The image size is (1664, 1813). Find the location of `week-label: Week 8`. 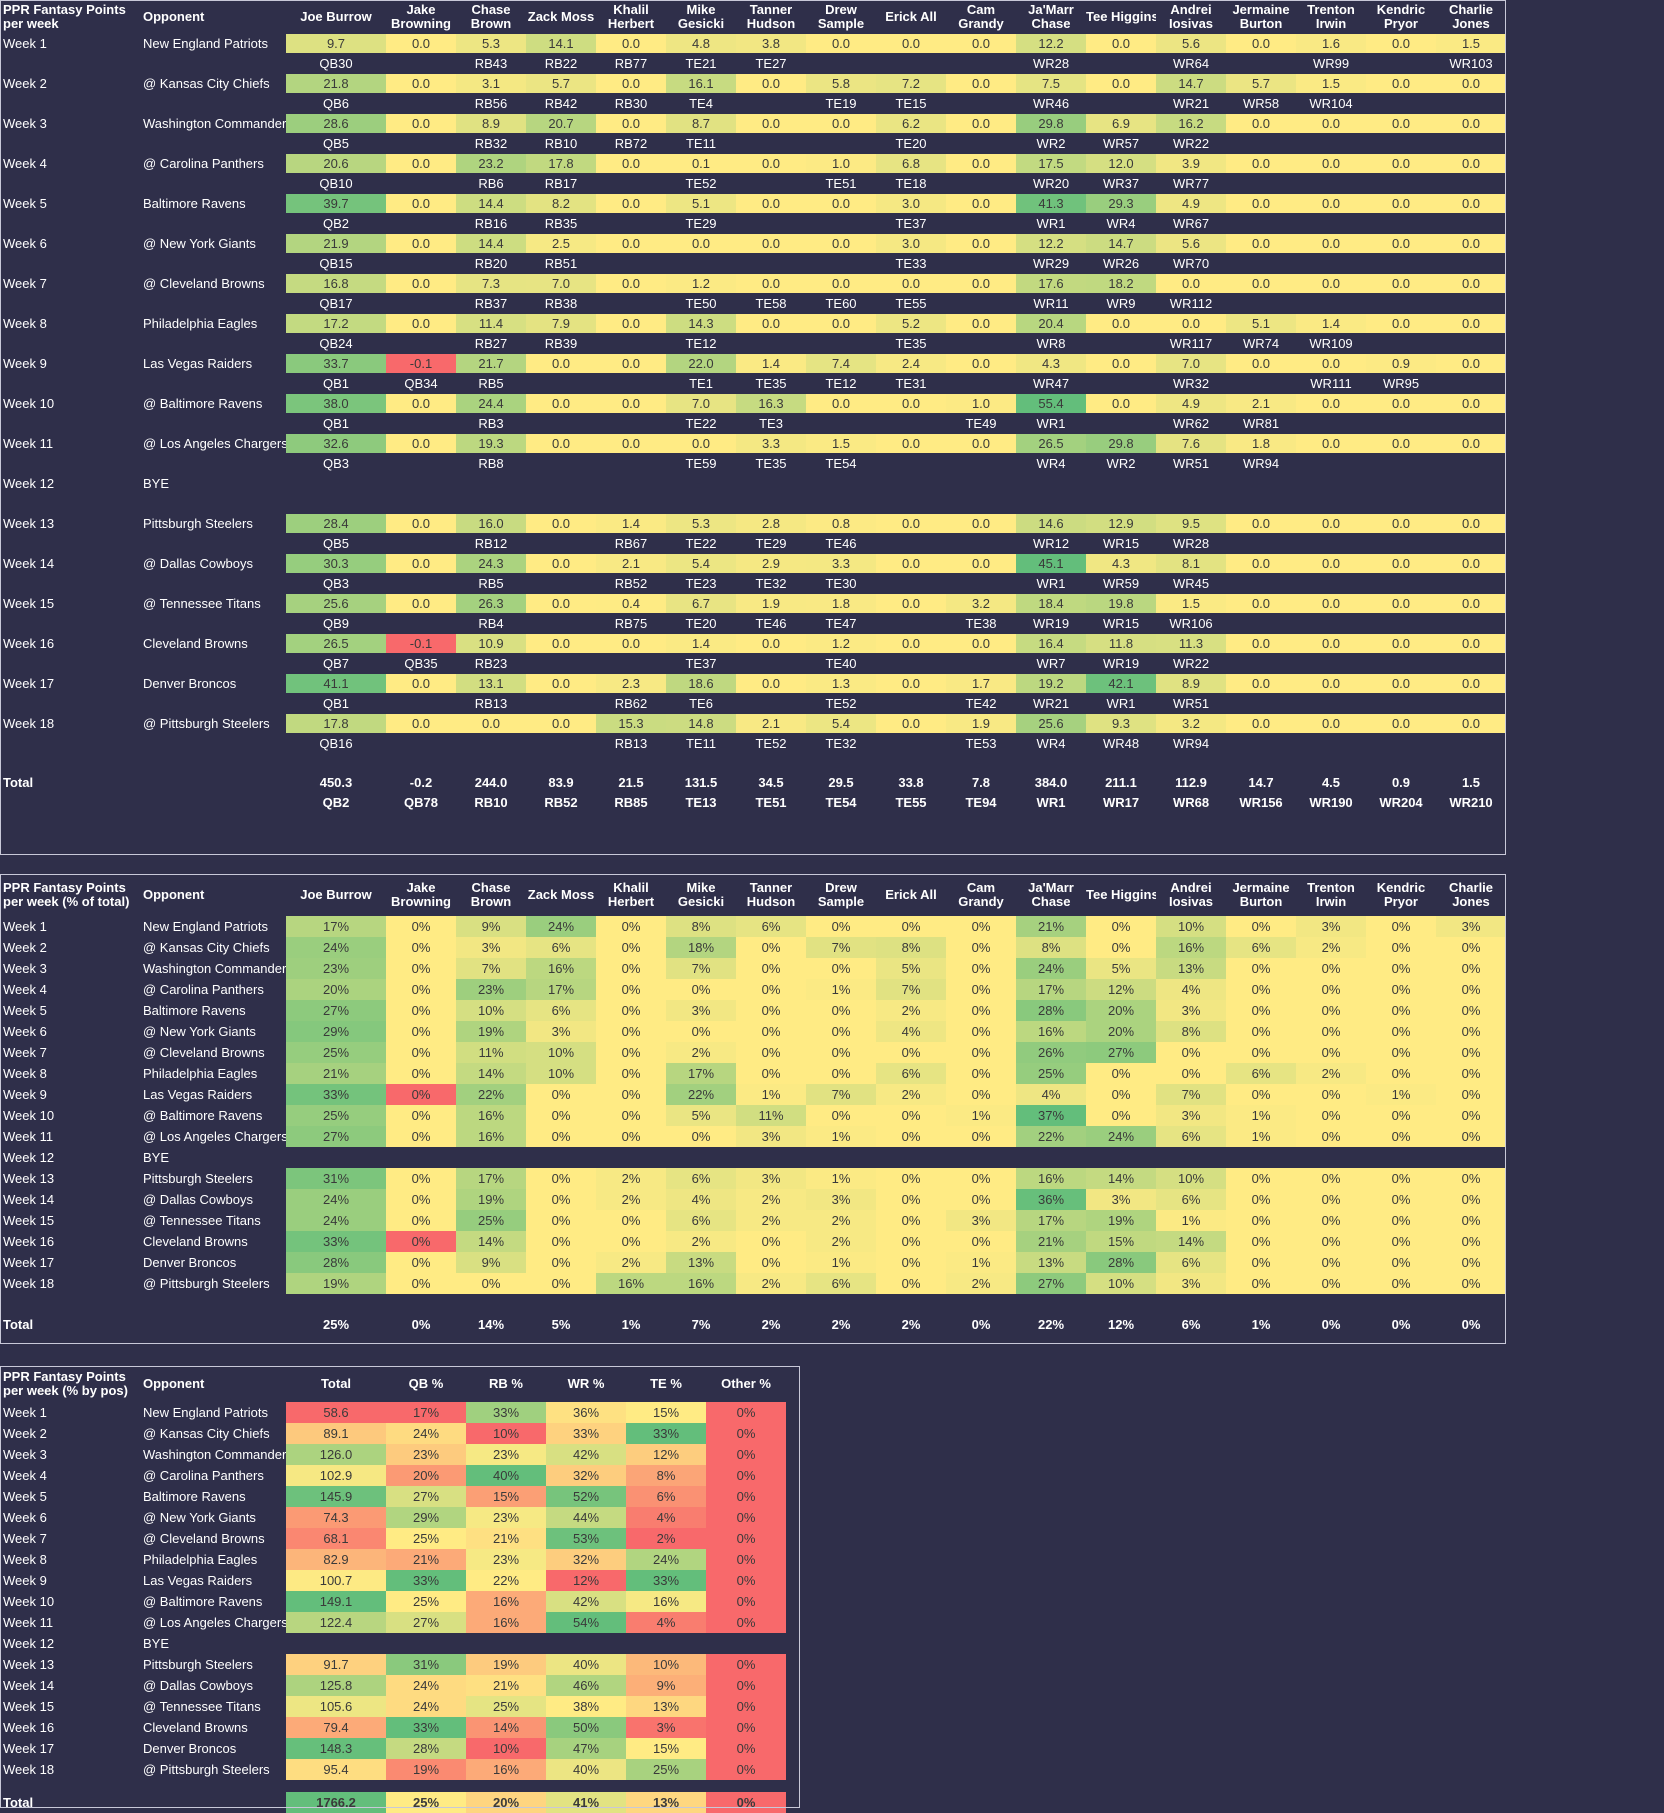

week-label: Week 8 is located at coordinates (25, 1073).